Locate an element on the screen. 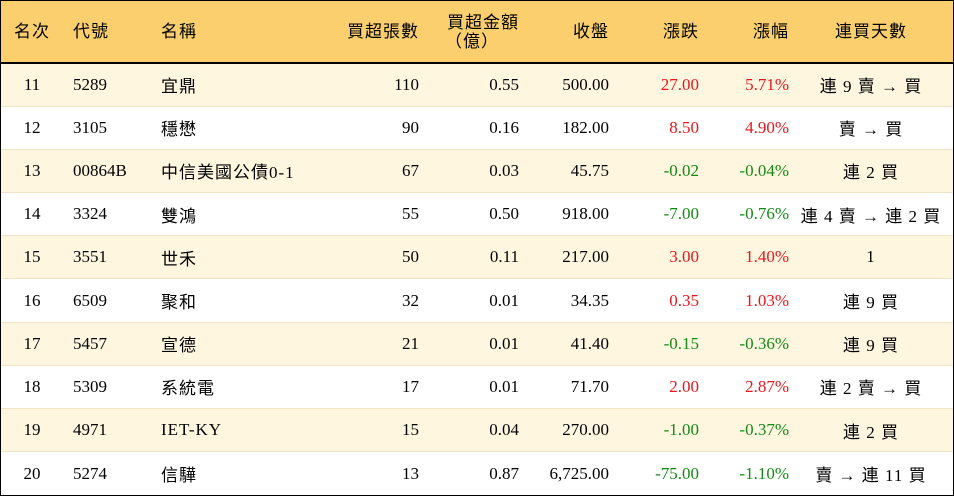 This screenshot has height=496, width=954. table-row: 15 3551 世禾 50 0.11 217.00 3.00 1.40% 1 is located at coordinates (477, 257).